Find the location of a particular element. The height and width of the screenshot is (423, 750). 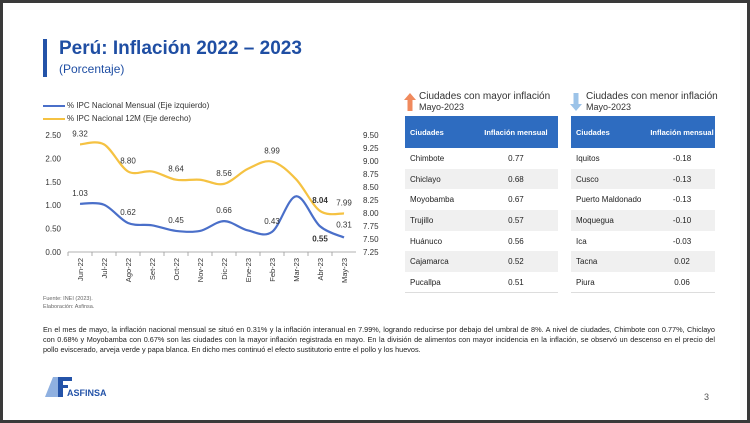

table-row: Ica -0.03 is located at coordinates (643, 241).